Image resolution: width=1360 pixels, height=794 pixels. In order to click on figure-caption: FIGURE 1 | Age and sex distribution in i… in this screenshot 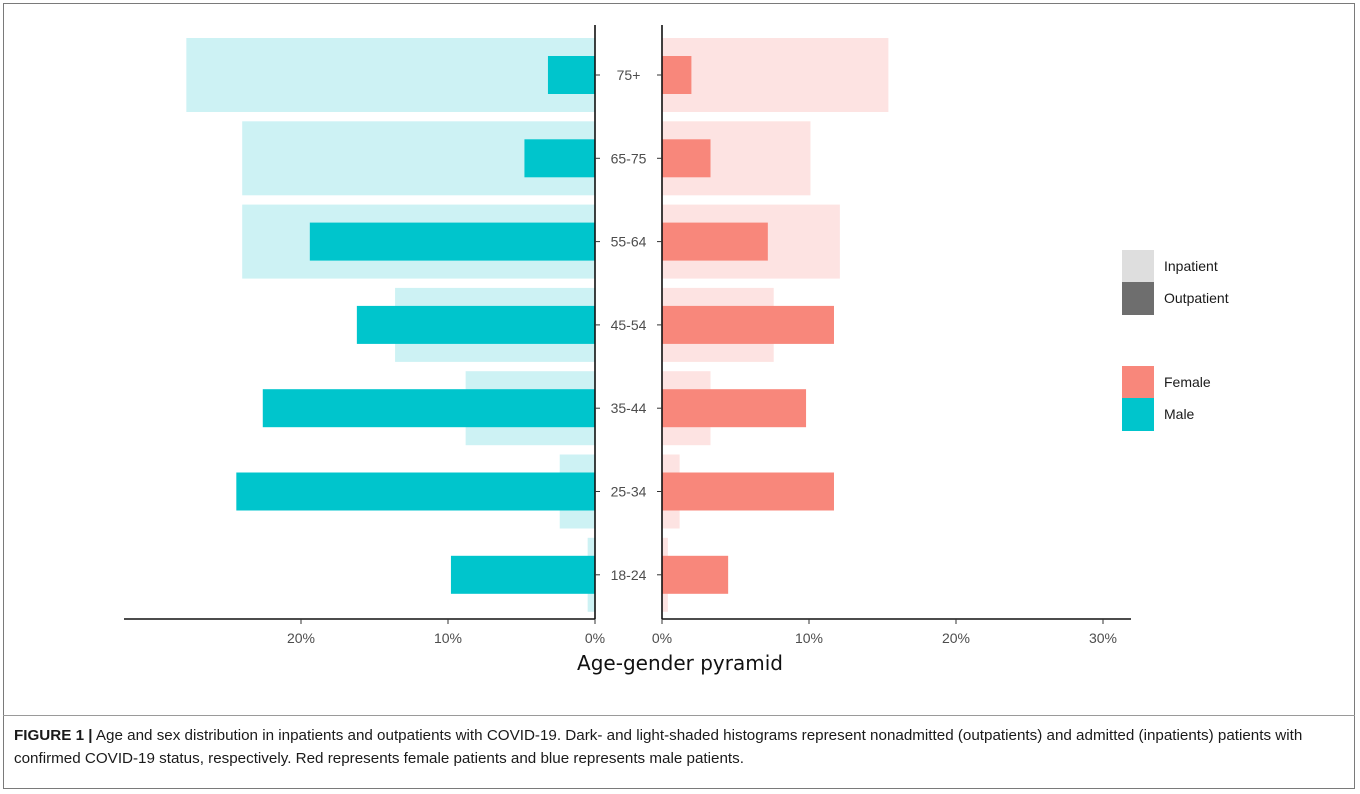, I will do `click(679, 747)`.